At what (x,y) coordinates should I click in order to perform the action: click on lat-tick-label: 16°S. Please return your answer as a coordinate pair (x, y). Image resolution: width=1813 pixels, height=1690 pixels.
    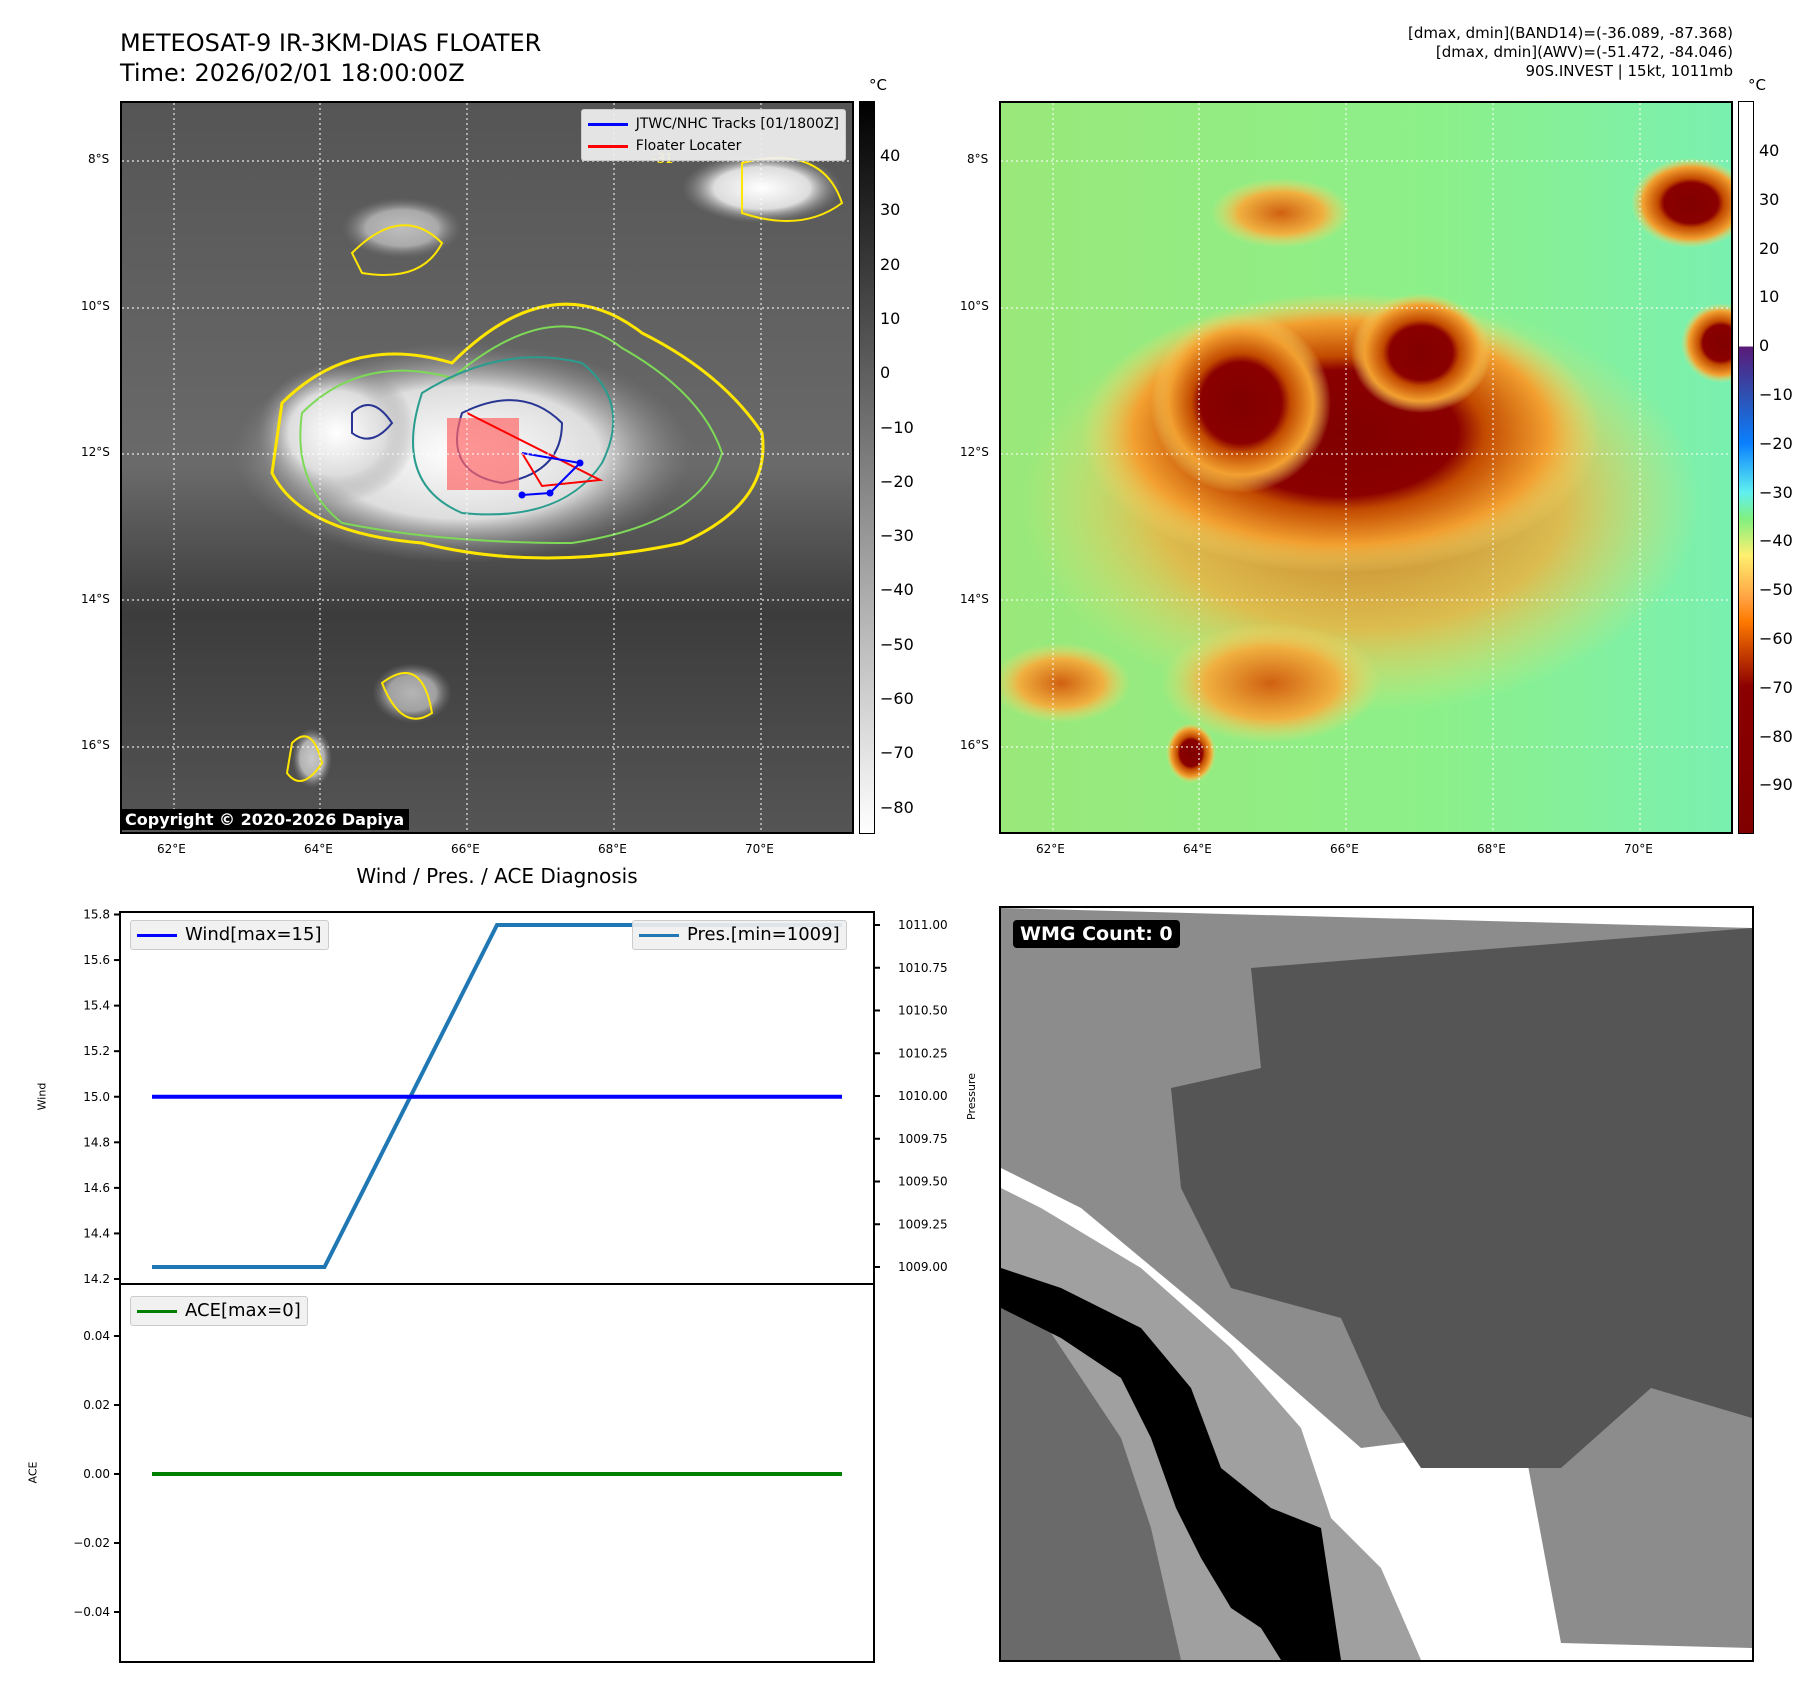
    Looking at the image, I should click on (974, 745).